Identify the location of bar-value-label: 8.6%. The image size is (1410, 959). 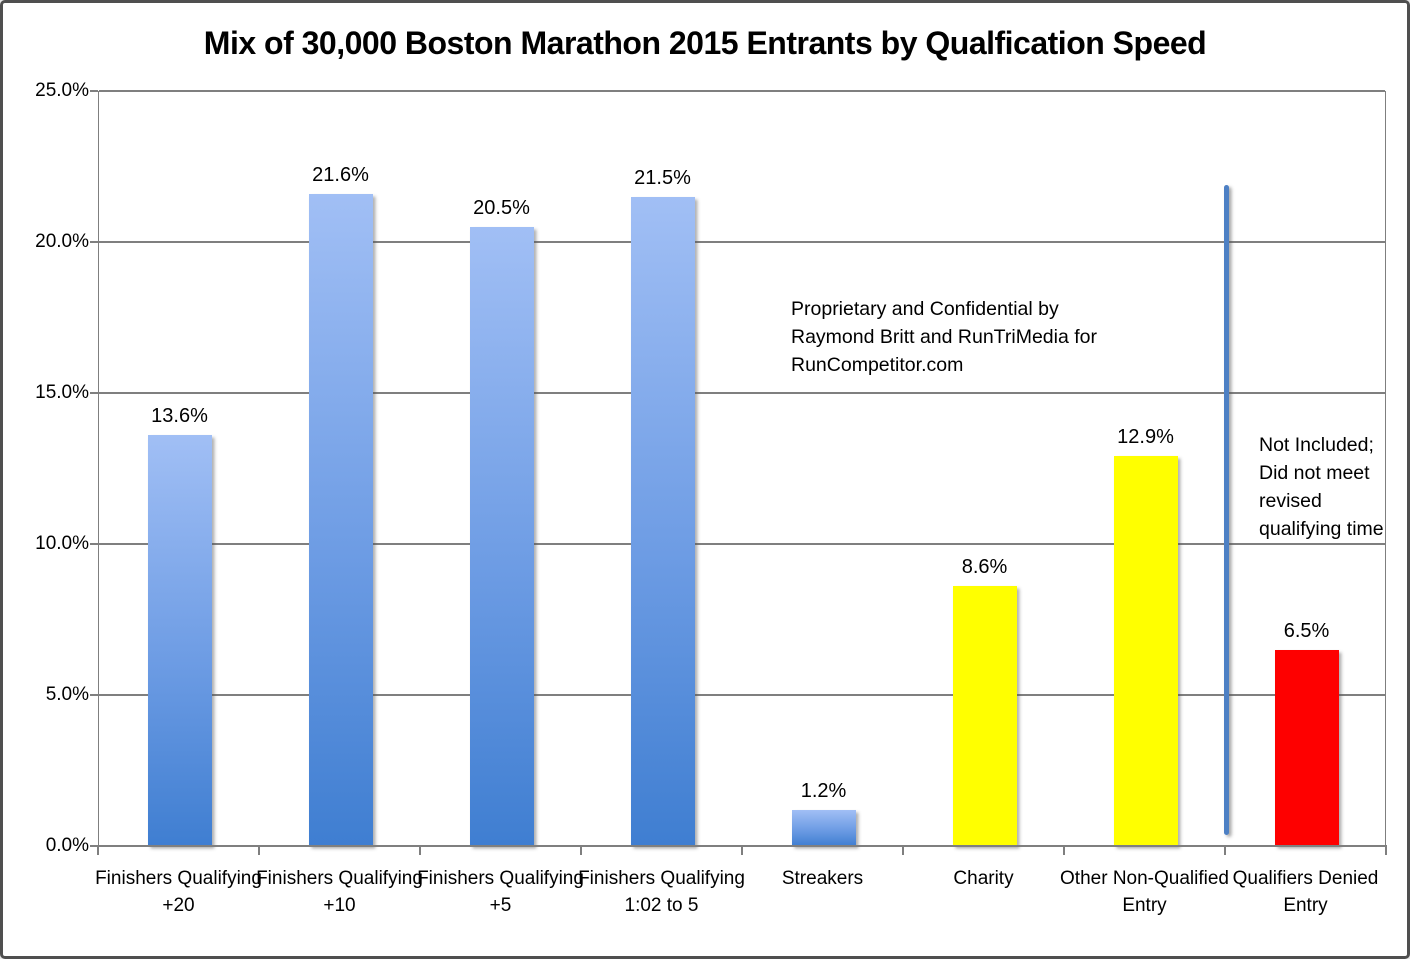
(984, 567).